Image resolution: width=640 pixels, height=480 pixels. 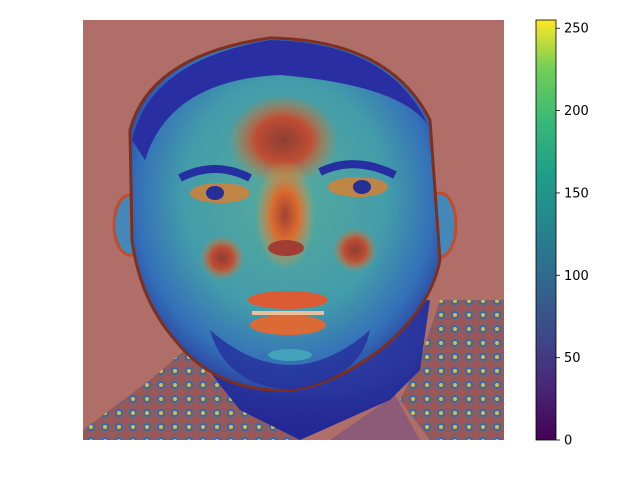 What do you see at coordinates (576, 276) in the screenshot?
I see `colorbar-tick-label: 100` at bounding box center [576, 276].